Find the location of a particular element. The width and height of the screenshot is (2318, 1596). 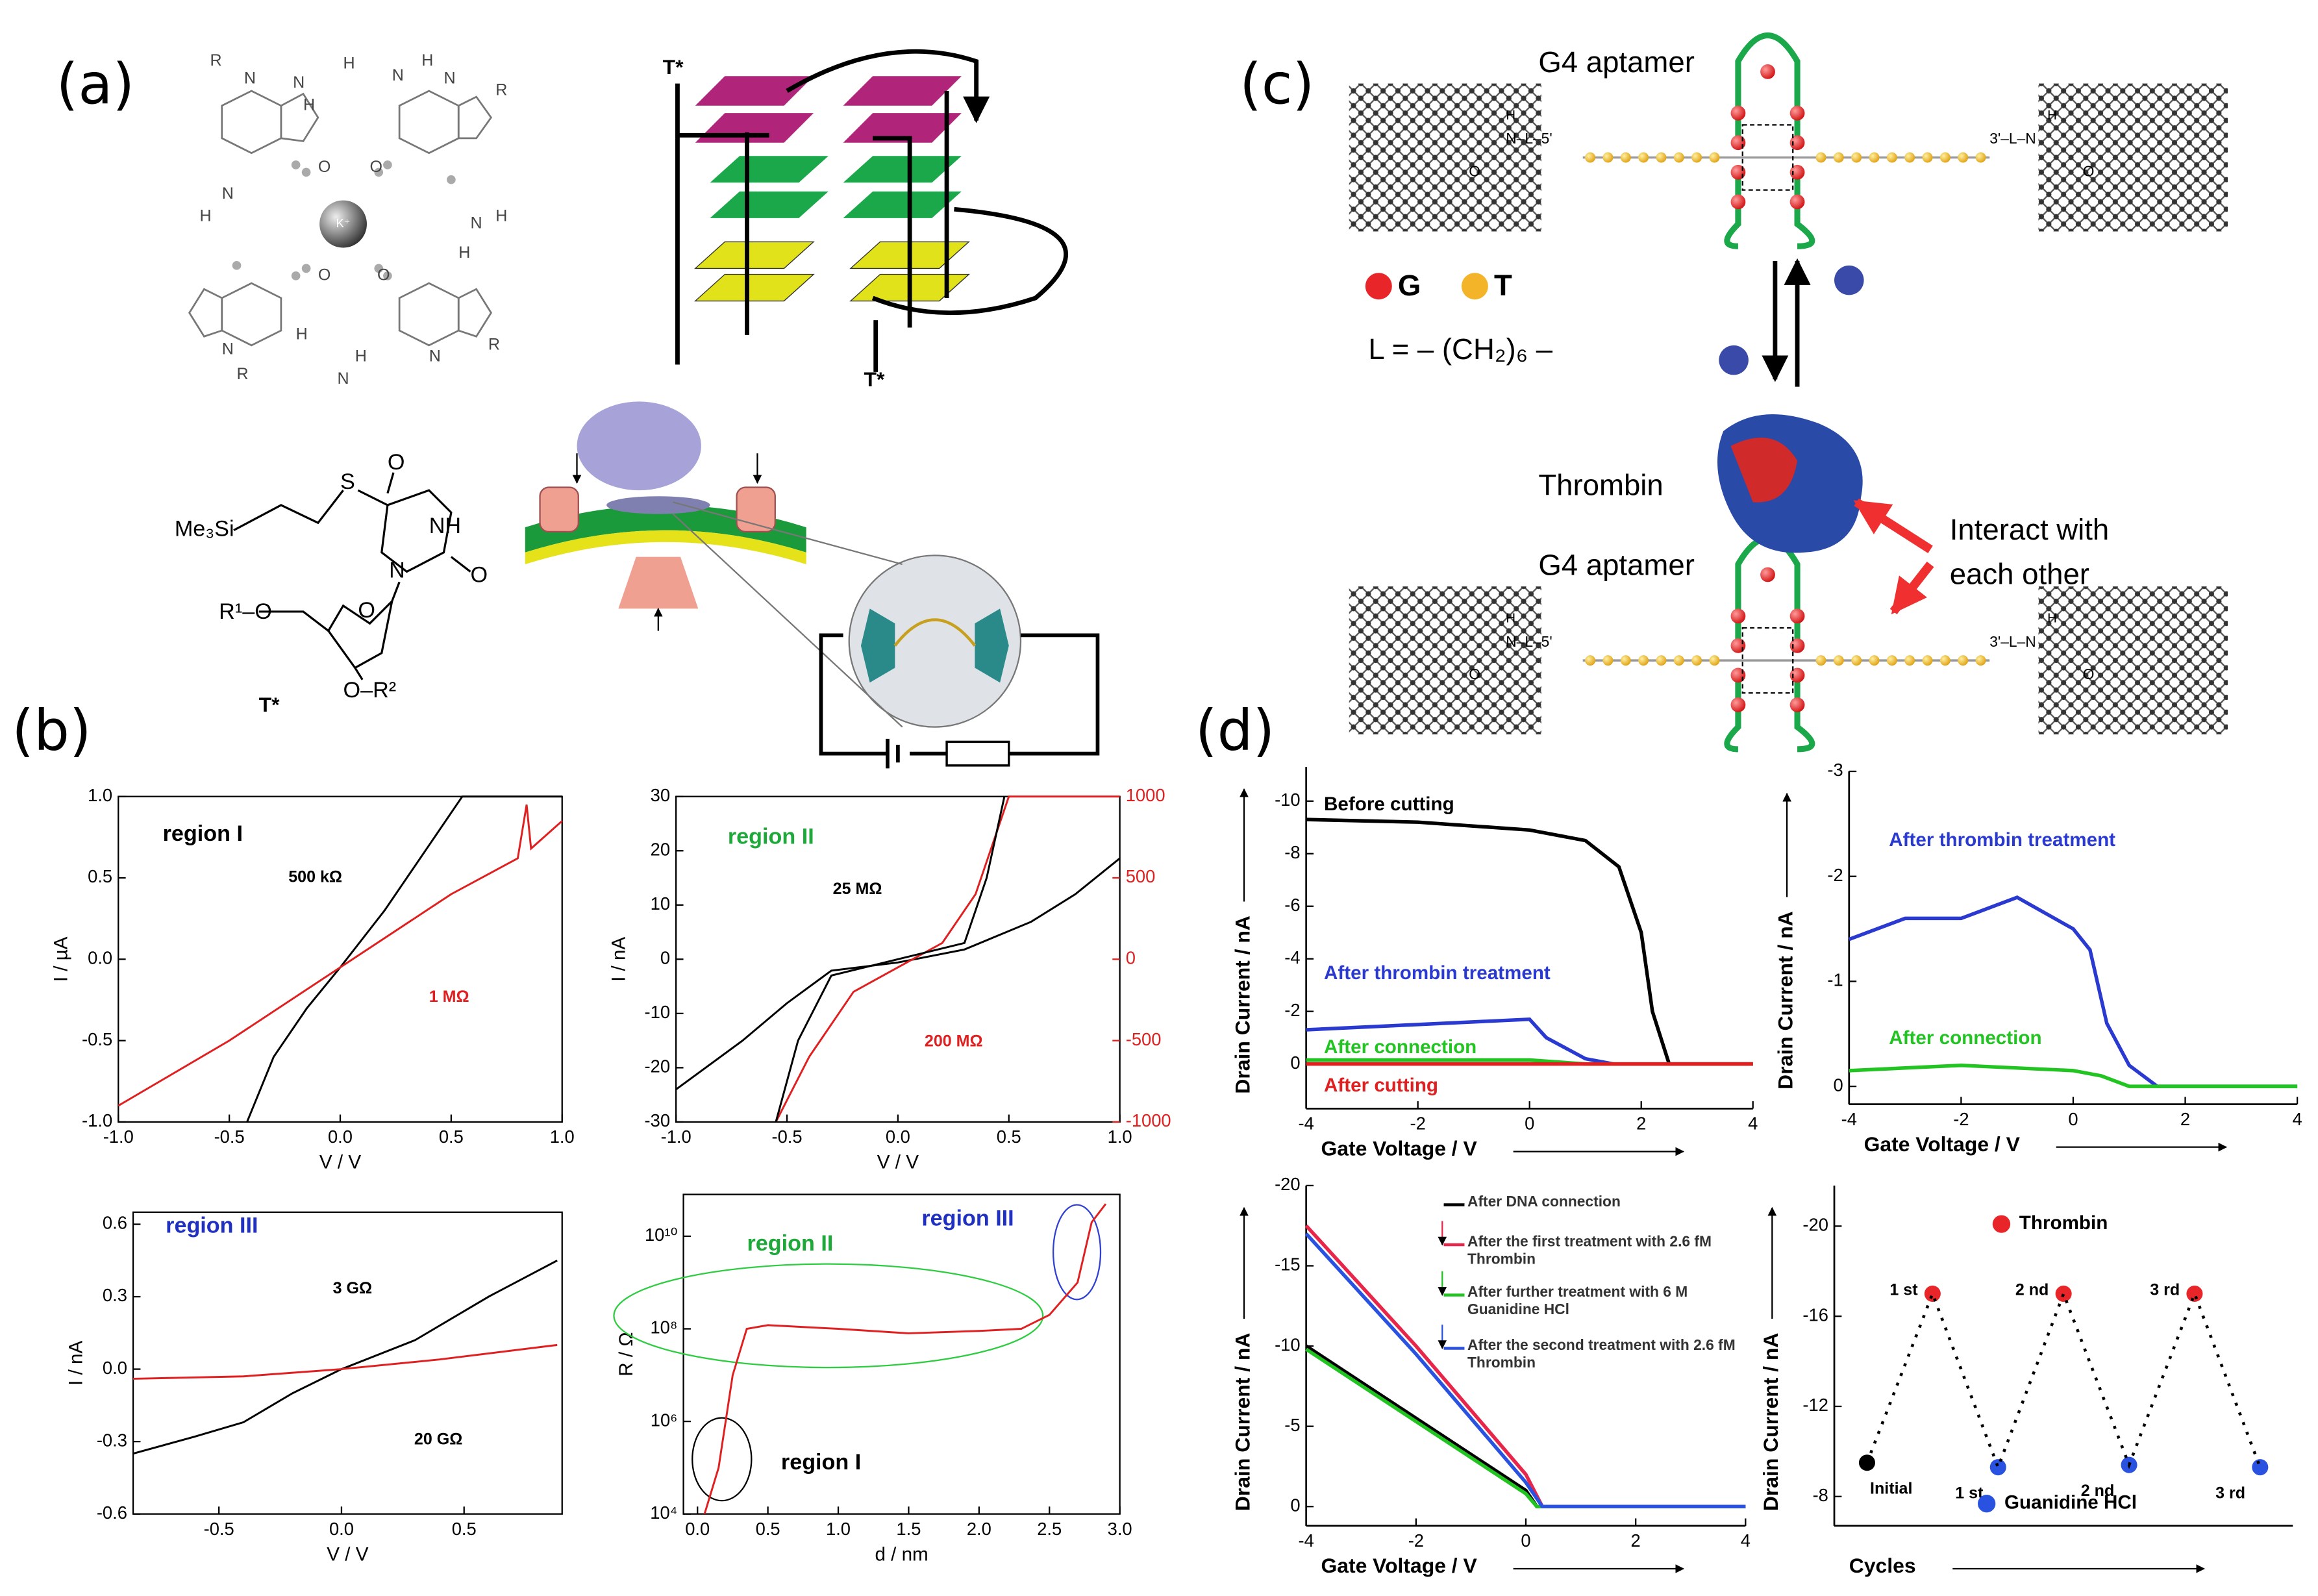

y-tick-label: -15 is located at coordinates (1288, 1264).